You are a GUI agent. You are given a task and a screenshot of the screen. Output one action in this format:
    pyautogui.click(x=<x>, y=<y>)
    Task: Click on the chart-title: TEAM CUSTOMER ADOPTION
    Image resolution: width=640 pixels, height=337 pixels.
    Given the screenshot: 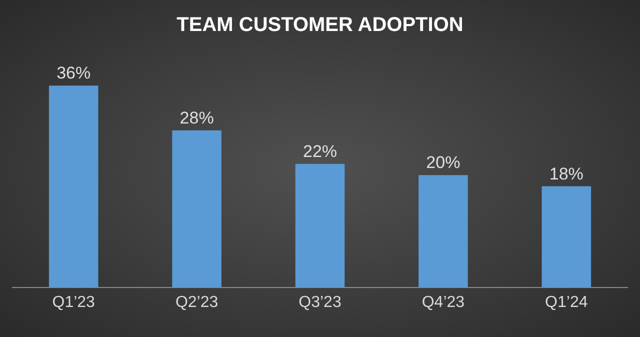 What is the action you would take?
    pyautogui.click(x=320, y=25)
    